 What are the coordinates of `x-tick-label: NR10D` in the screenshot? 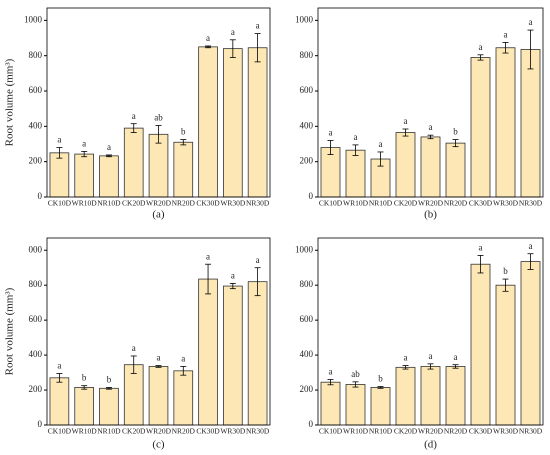 It's located at (381, 203).